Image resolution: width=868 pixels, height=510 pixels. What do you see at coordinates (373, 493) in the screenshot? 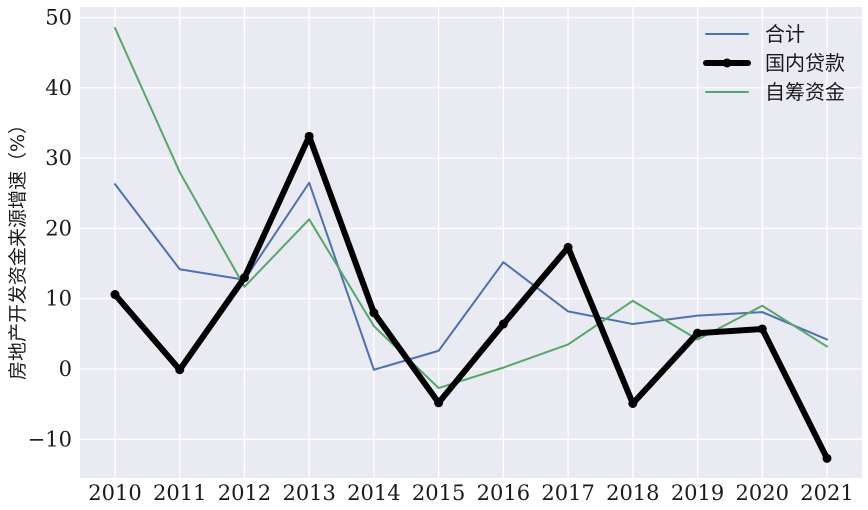
I see `x-tick-label: 2014` at bounding box center [373, 493].